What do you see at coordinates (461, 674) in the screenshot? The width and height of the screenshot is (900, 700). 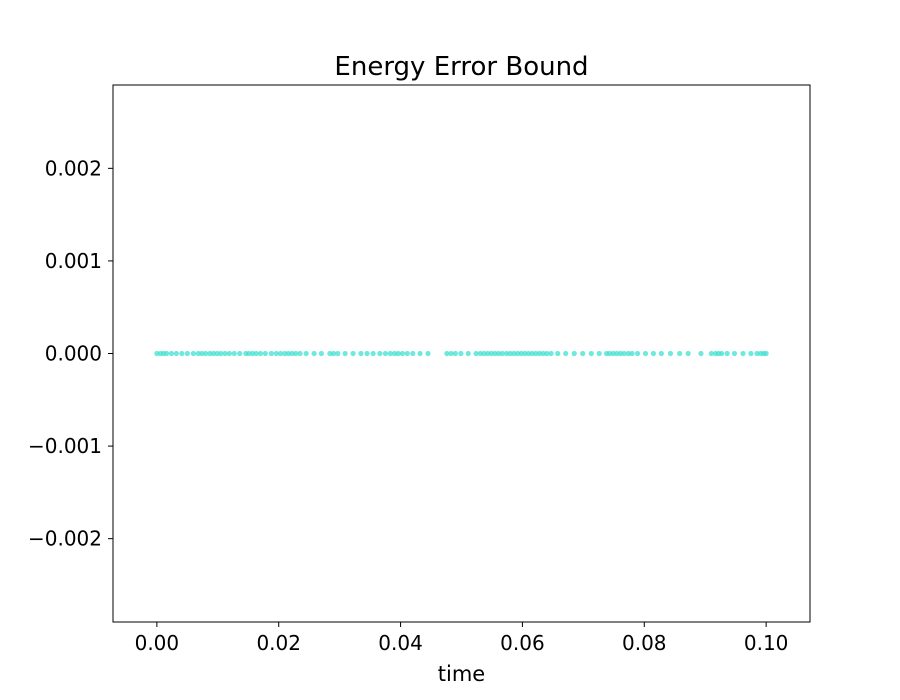 I see `x-axis-title: time` at bounding box center [461, 674].